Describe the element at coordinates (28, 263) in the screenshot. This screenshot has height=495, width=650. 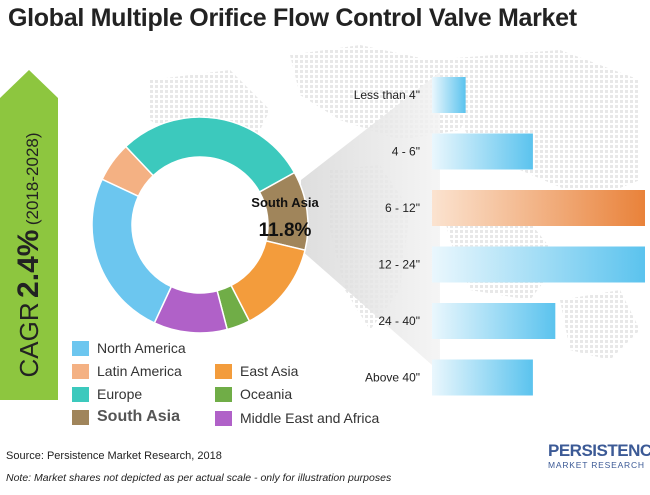
I see `cagr-value: 2.4%` at that location.